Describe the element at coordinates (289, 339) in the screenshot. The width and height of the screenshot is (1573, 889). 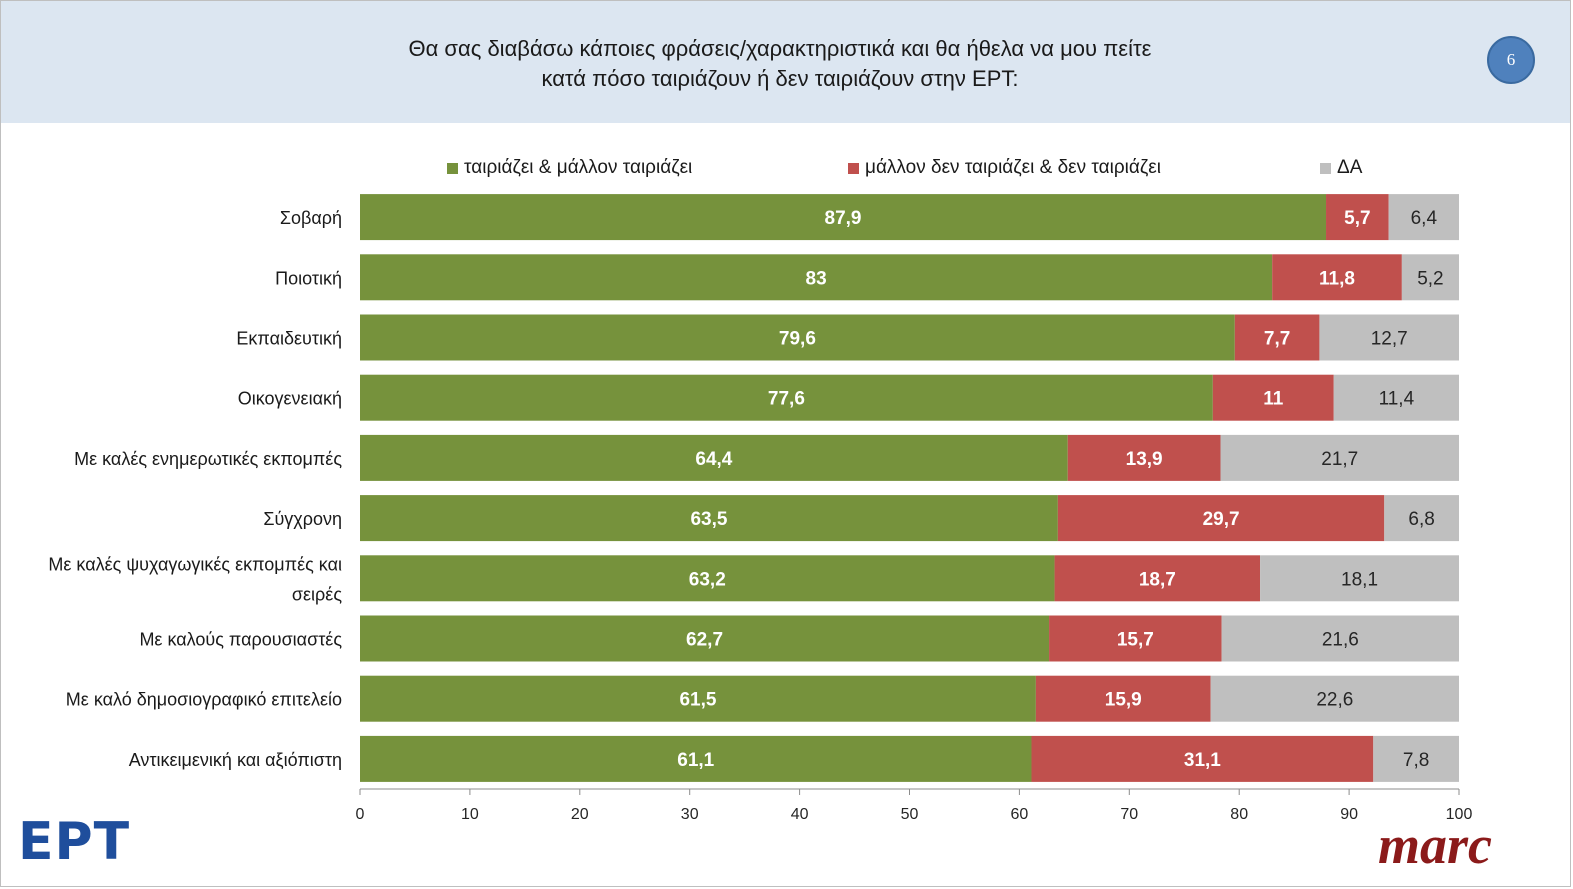
I see `category-label-3: Εκπαιδευτική` at that location.